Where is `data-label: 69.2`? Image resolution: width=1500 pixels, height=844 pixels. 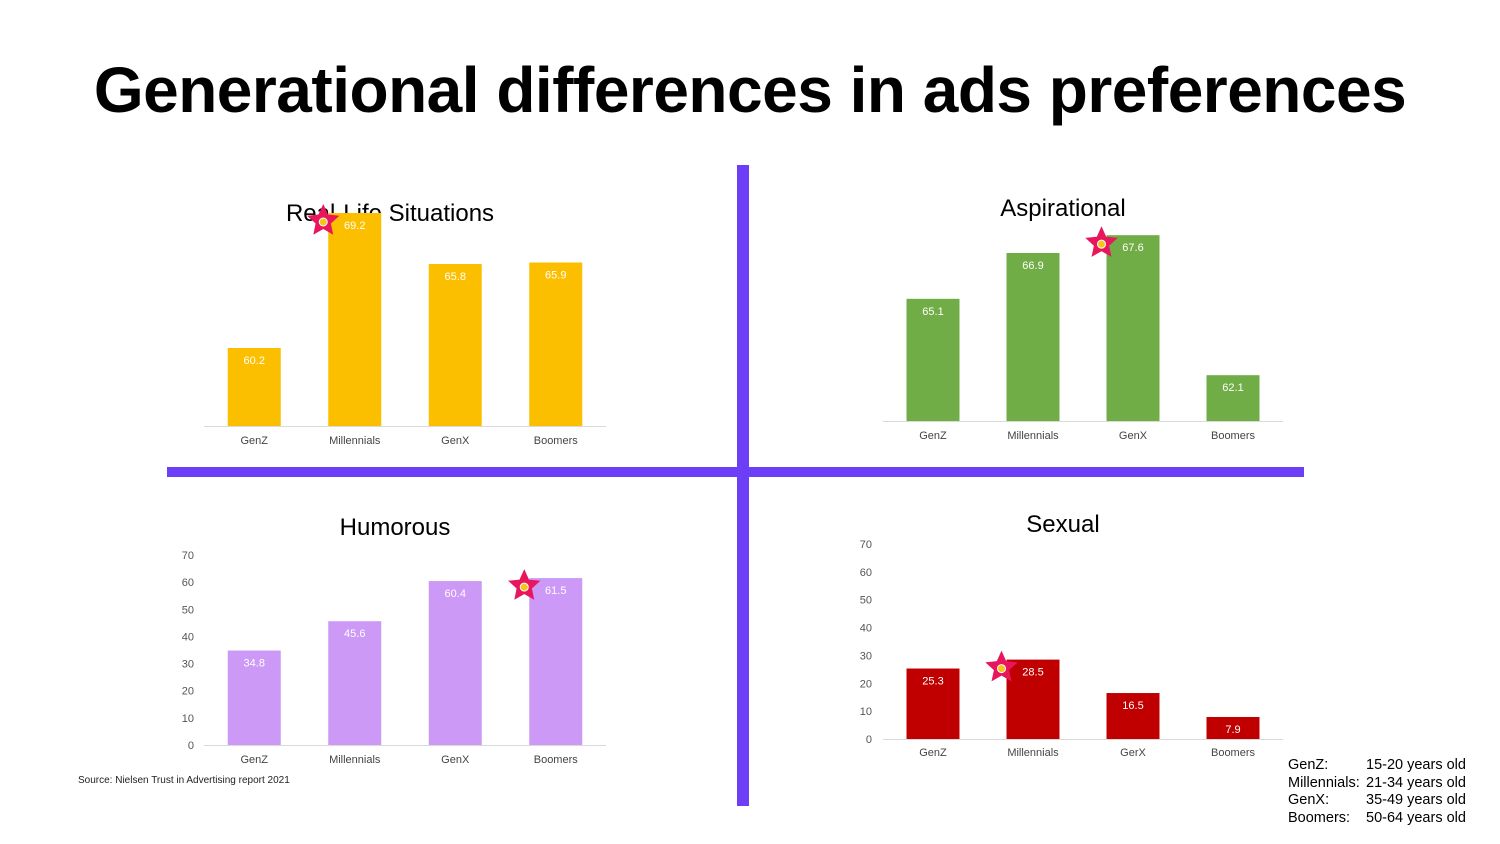 data-label: 69.2 is located at coordinates (354, 226).